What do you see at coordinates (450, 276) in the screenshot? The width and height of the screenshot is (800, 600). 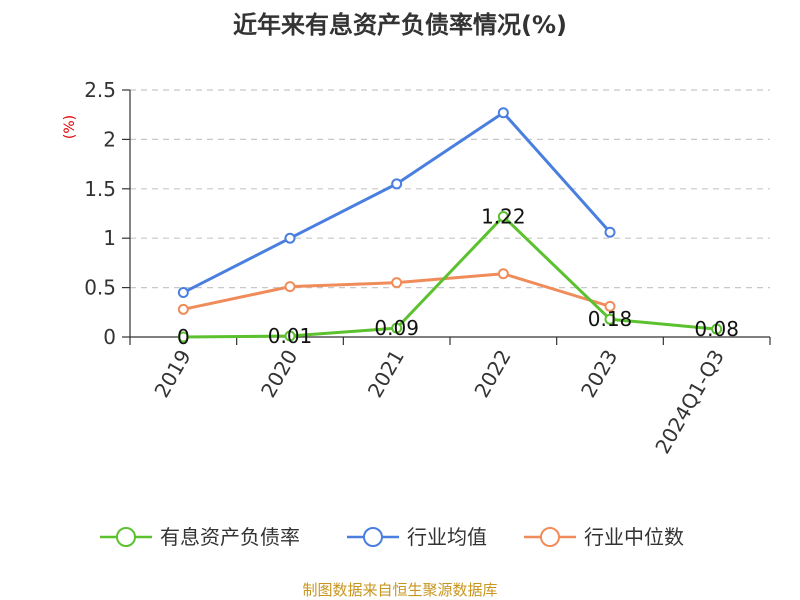 I see `series-0-line` at bounding box center [450, 276].